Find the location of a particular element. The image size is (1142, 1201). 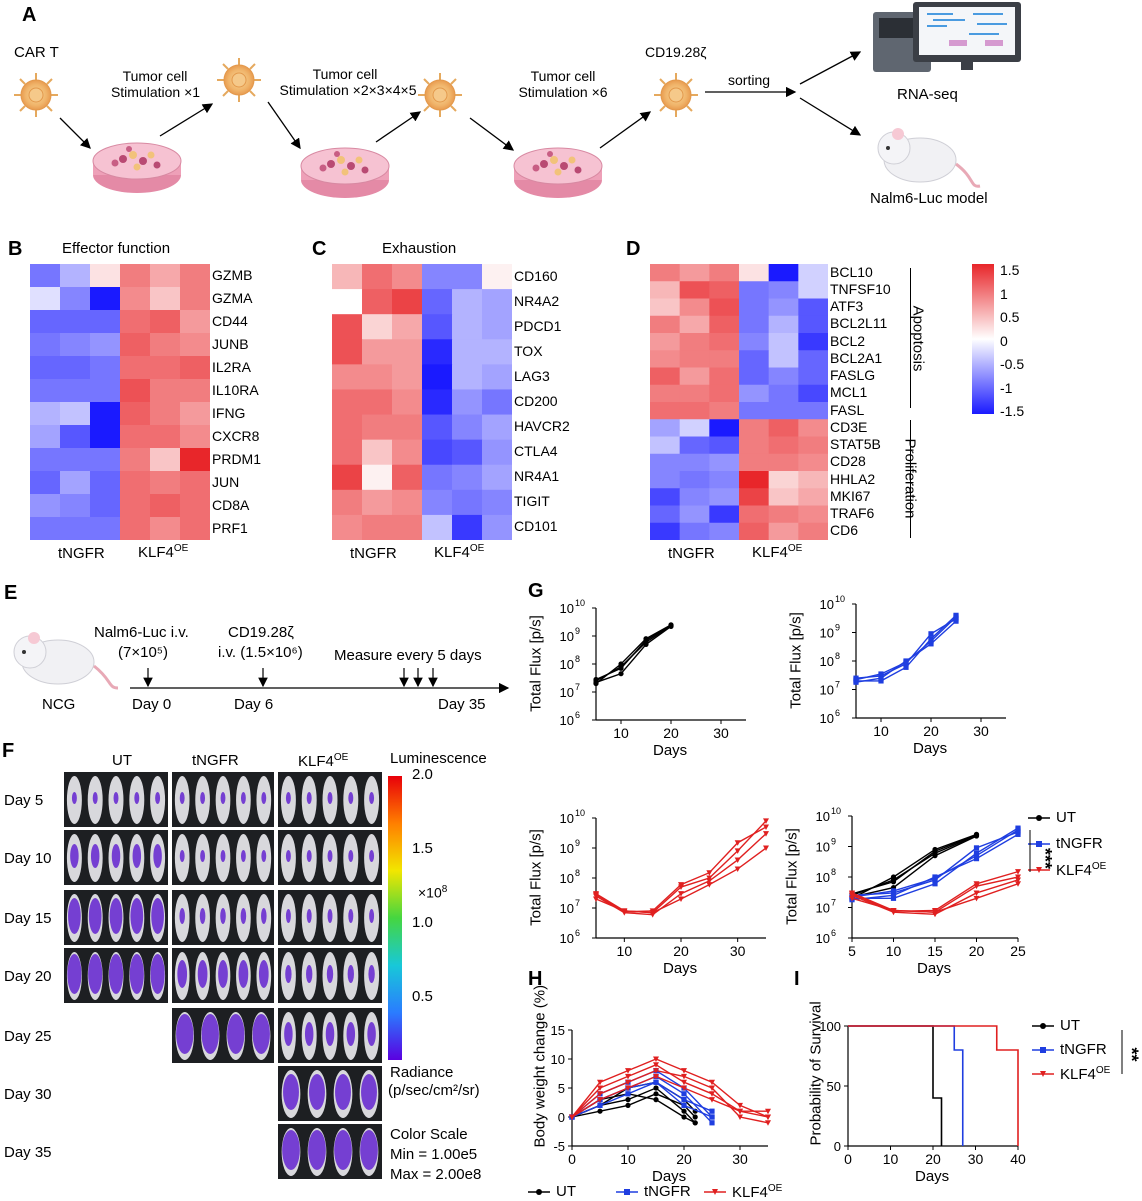

mouse-illustration-e is located at coordinates (66, 661).